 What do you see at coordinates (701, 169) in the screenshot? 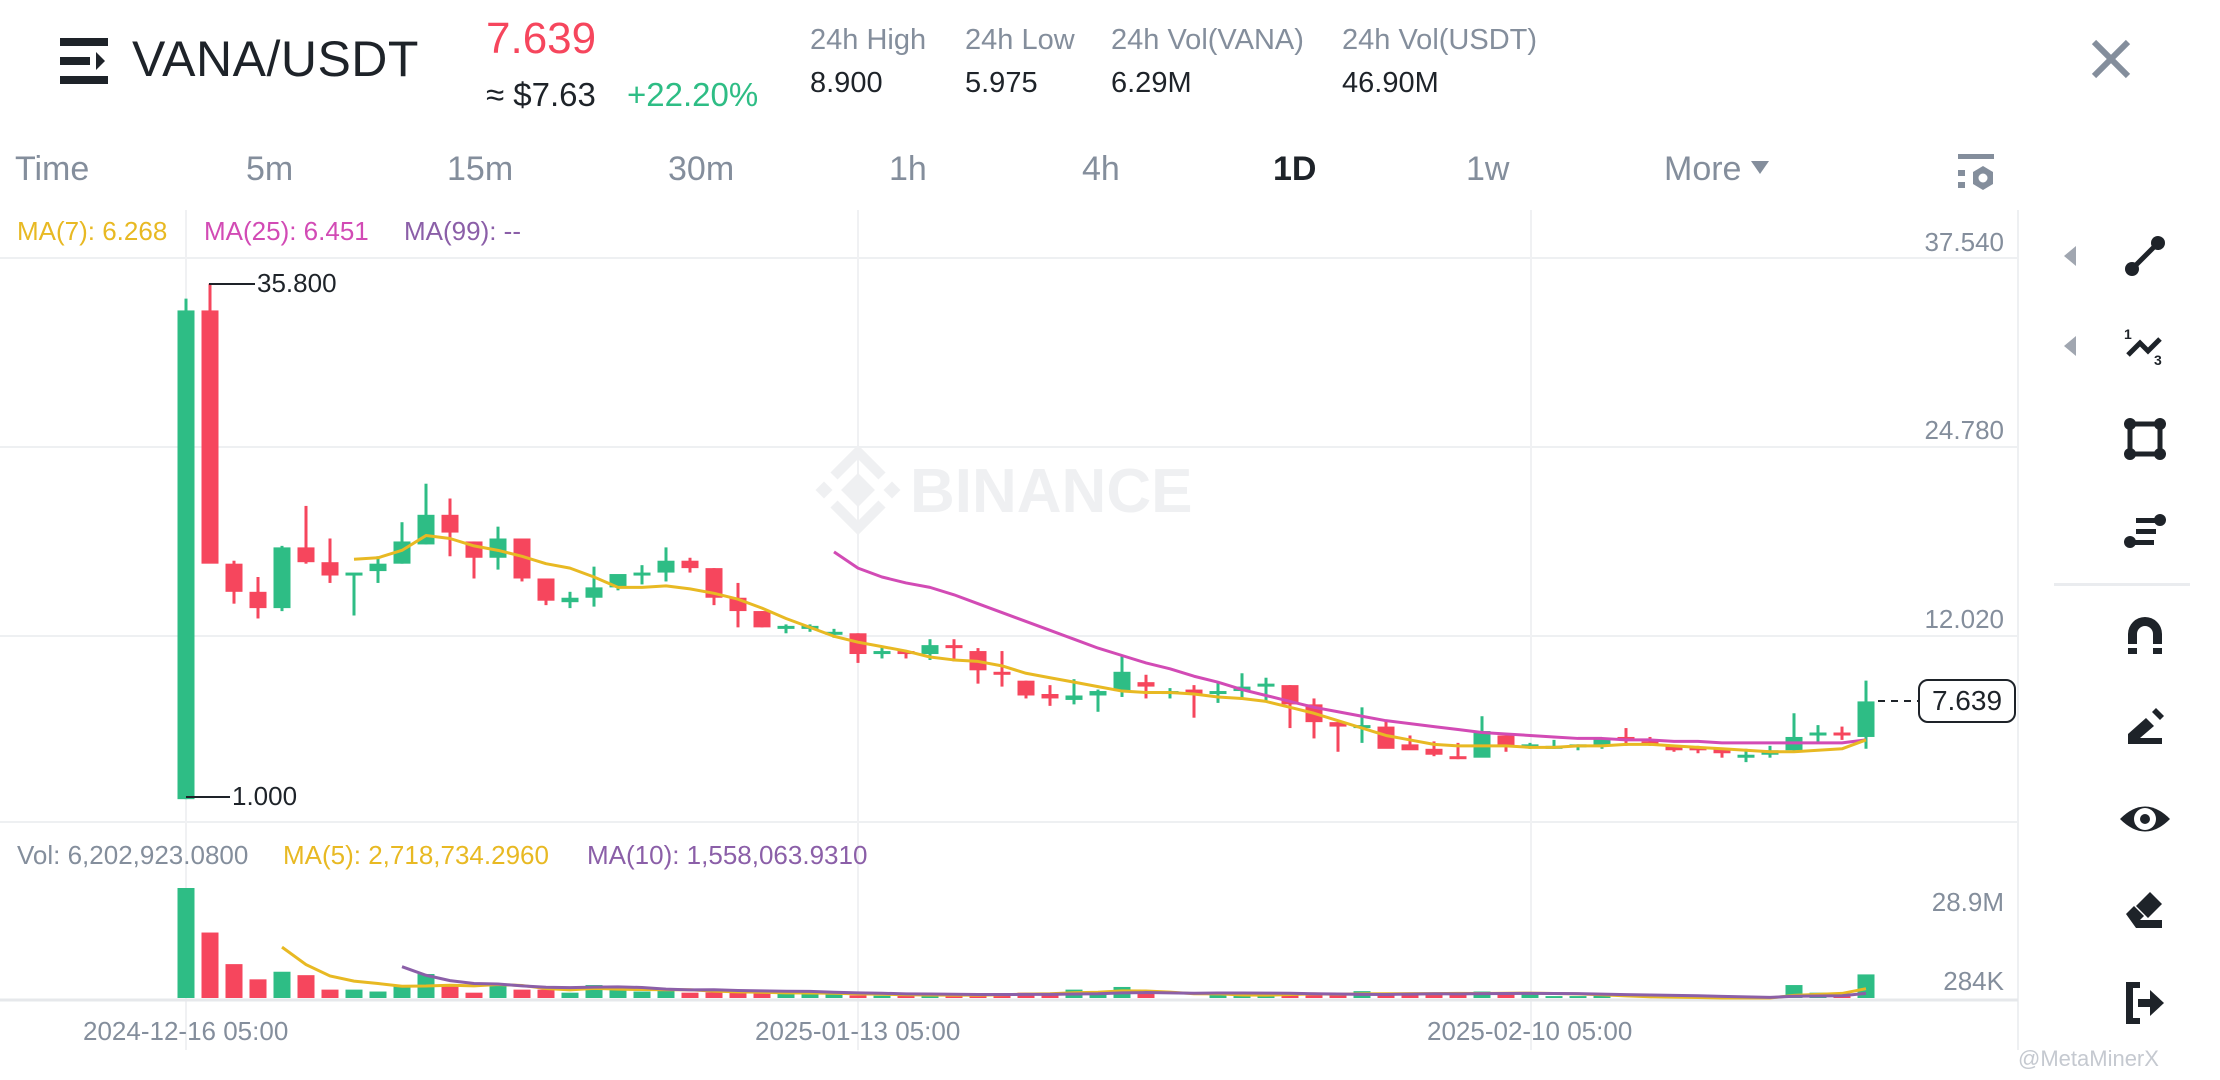
I see `tab-30m: 30m` at bounding box center [701, 169].